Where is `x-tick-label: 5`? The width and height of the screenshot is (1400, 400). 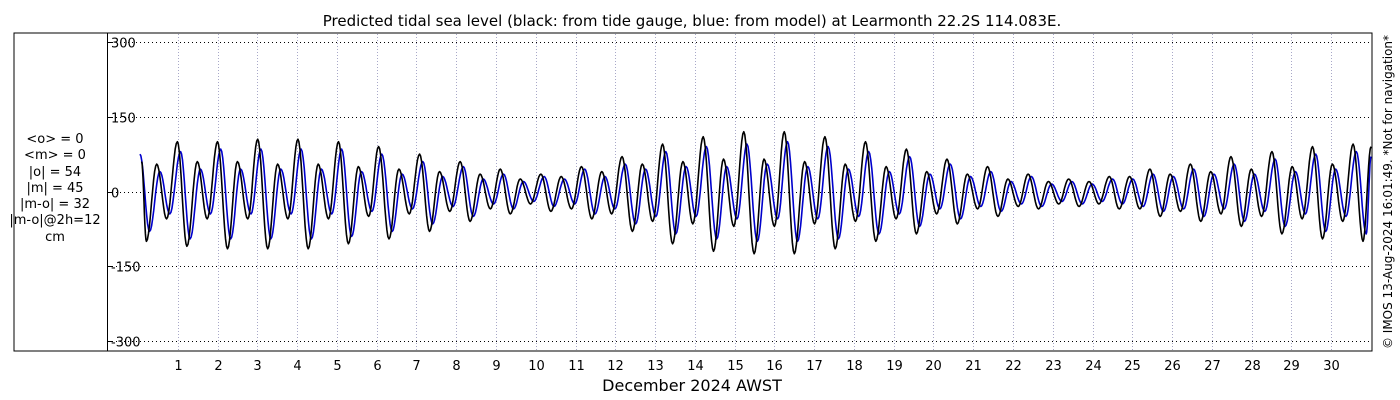
x-tick-label: 5 is located at coordinates (337, 366).